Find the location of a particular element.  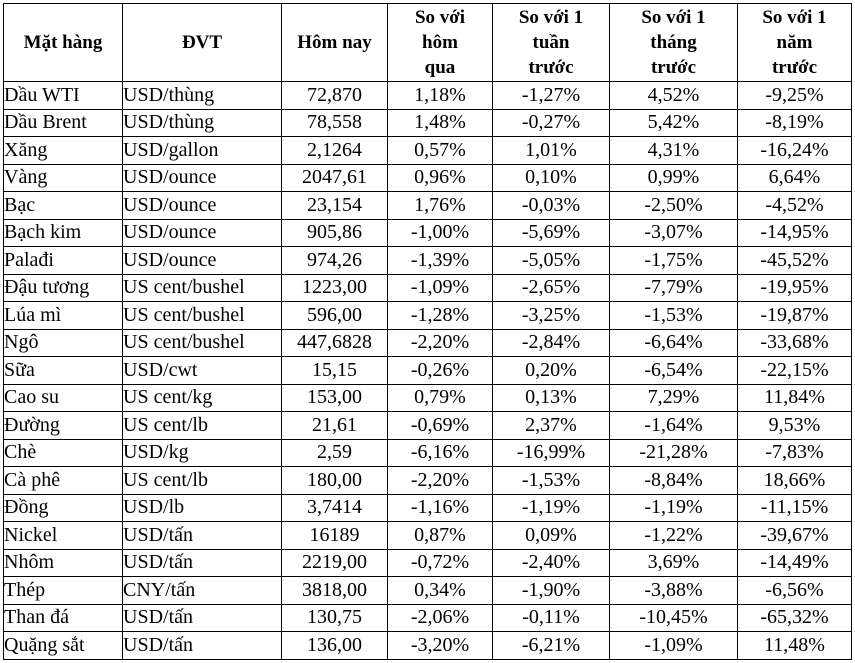

cell-commodity-name: Nickel is located at coordinates (63, 535).